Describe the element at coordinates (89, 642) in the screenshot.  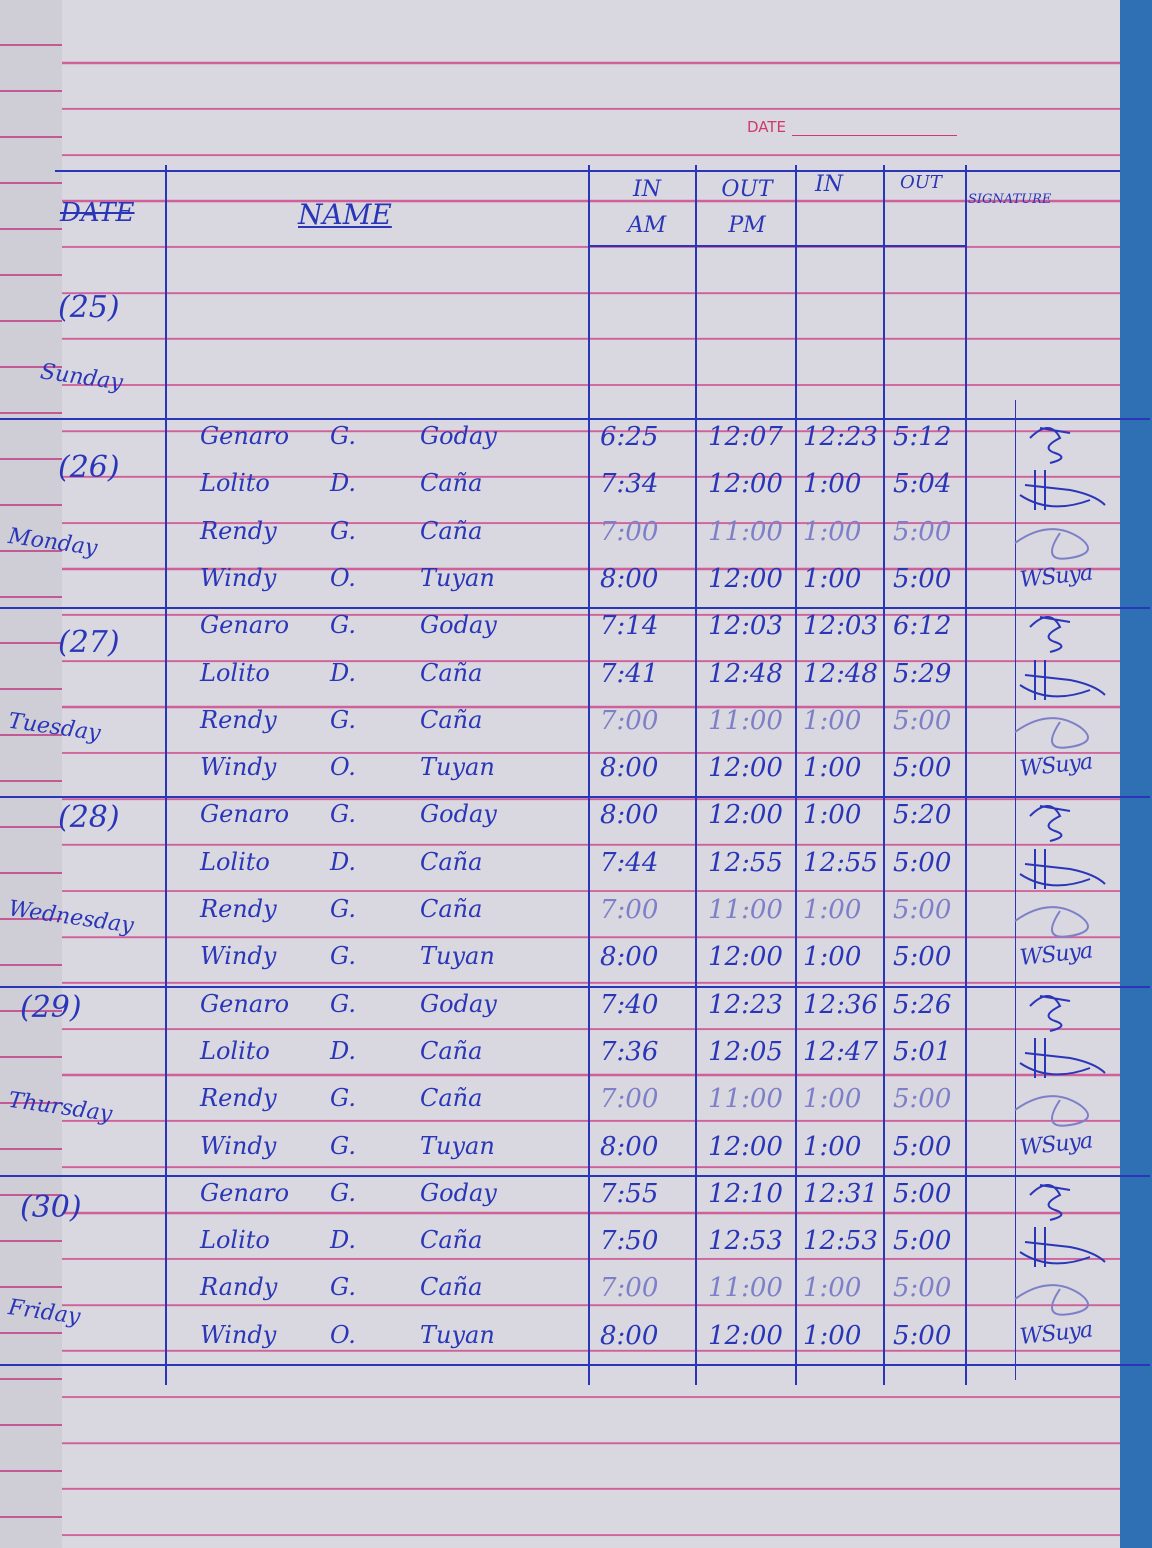
I see `day-number: (27)` at that location.